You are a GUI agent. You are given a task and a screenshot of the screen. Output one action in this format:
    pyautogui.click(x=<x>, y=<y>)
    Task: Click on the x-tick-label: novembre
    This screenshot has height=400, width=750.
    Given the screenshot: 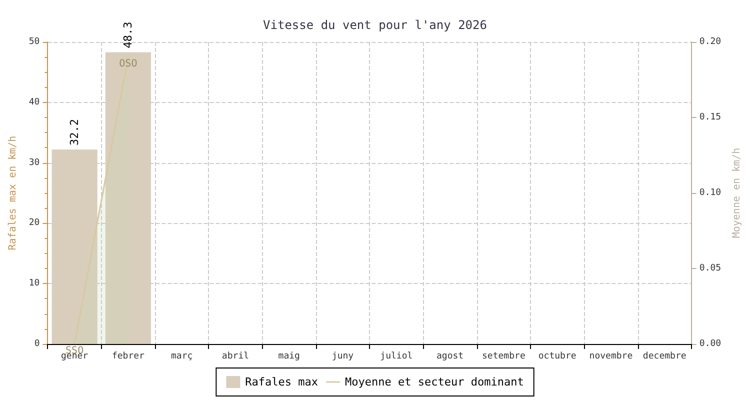 What is the action you would take?
    pyautogui.click(x=611, y=357)
    